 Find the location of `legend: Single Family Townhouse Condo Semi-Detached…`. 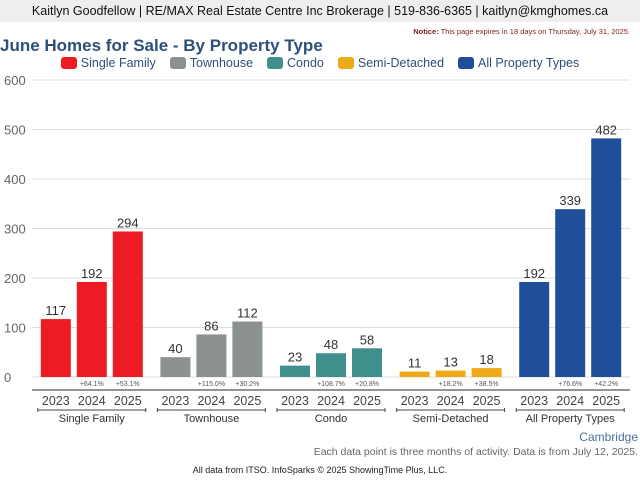

legend: Single Family Townhouse Condo Semi-Detached… is located at coordinates (320, 63).